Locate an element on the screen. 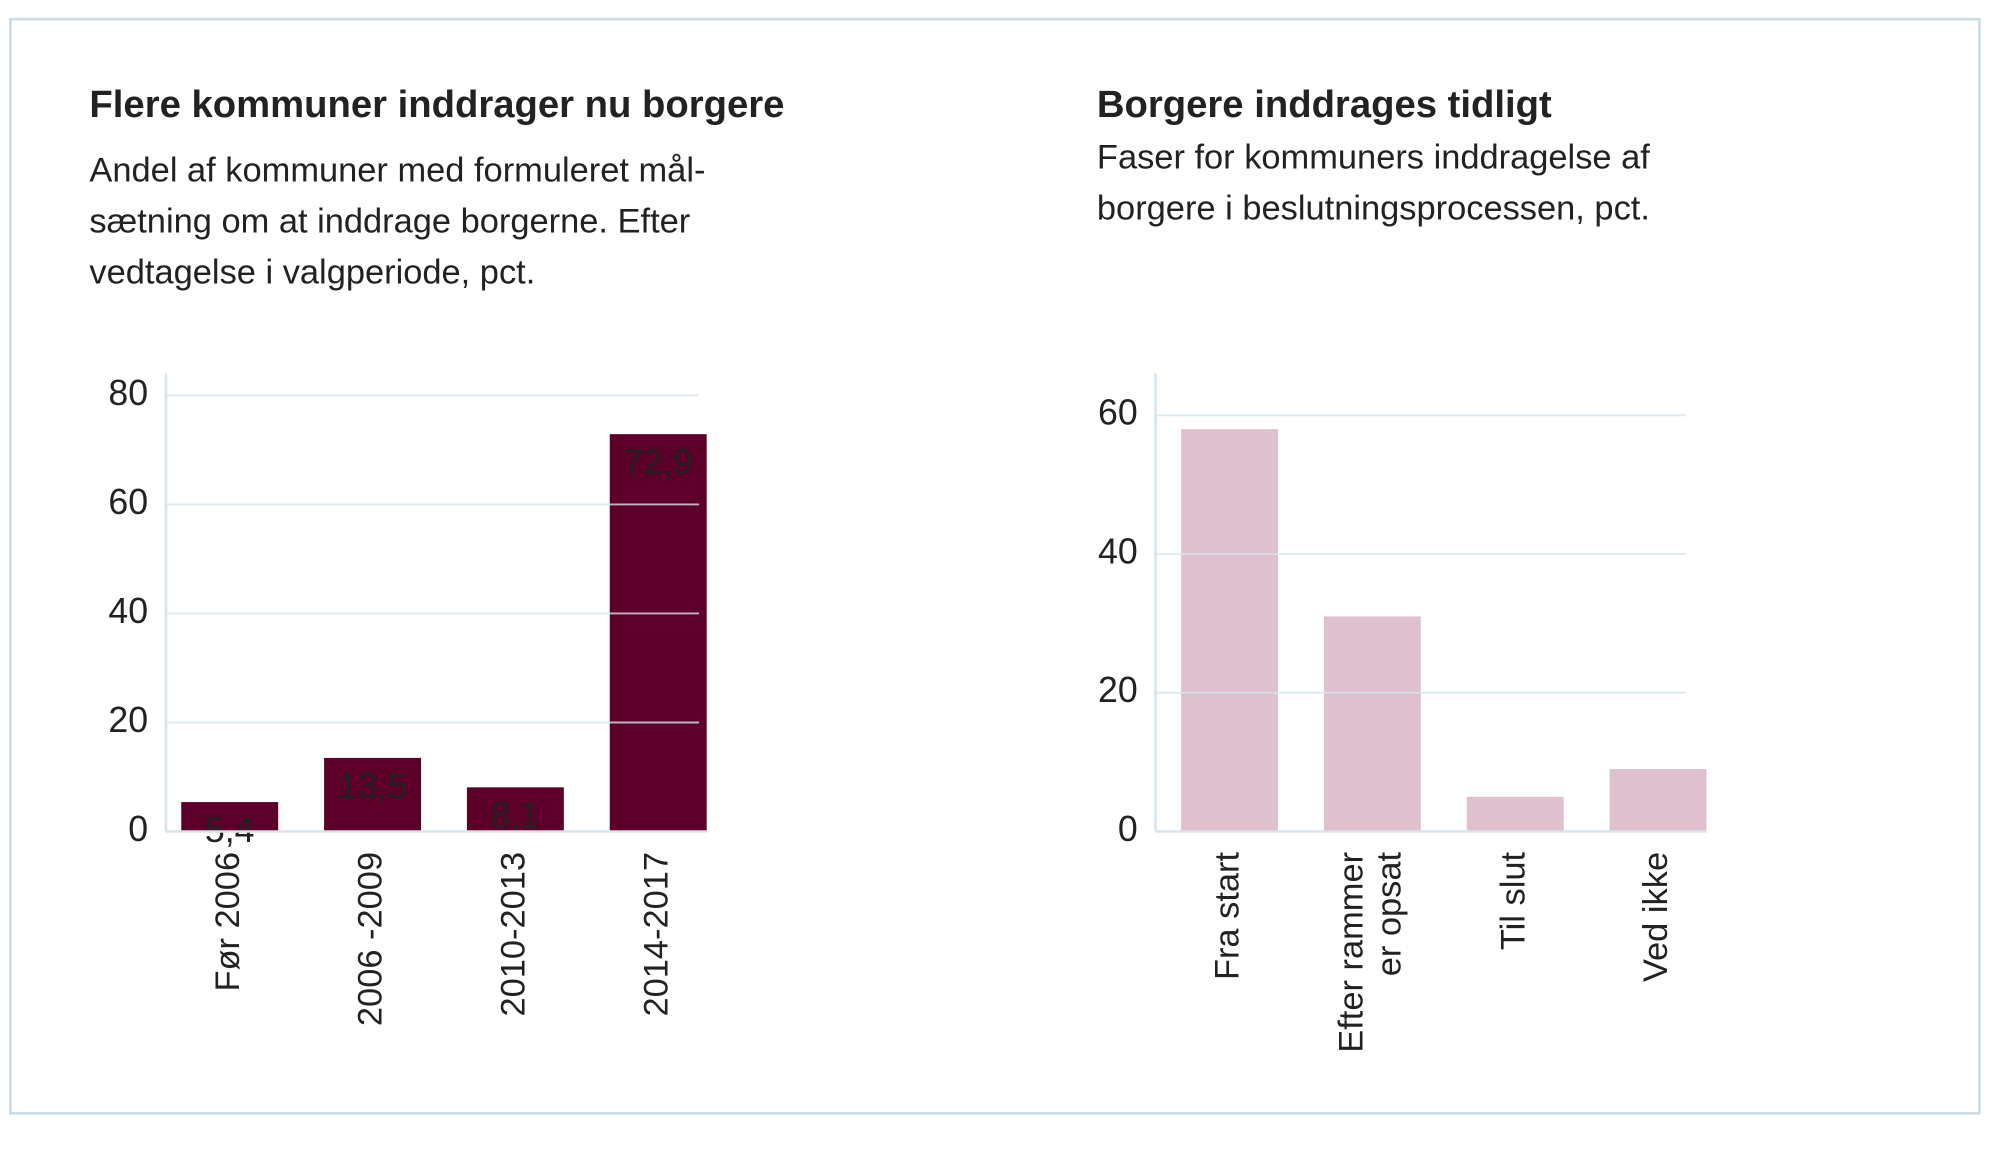  x-tick-label: Fra start is located at coordinates (1228, 915).